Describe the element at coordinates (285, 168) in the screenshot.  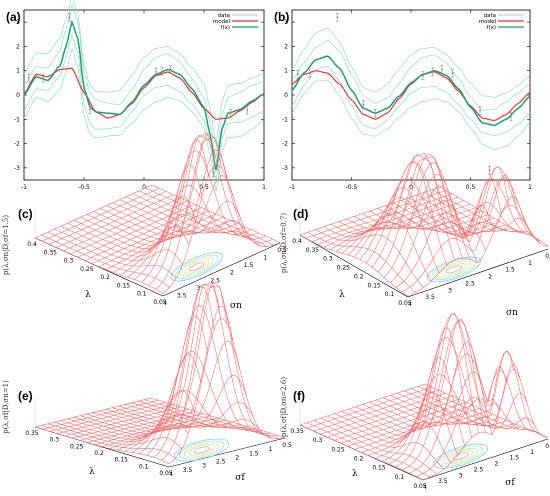
I see `y-tick-label: -3` at that location.